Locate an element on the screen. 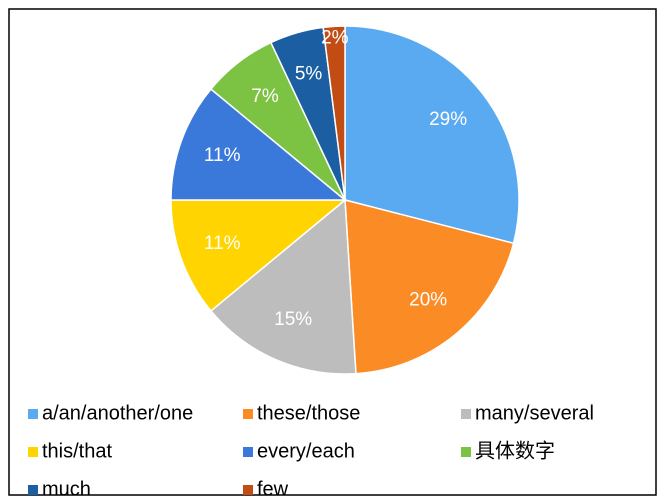 The width and height of the screenshot is (665, 504). legend-label: this/that is located at coordinates (77, 451).